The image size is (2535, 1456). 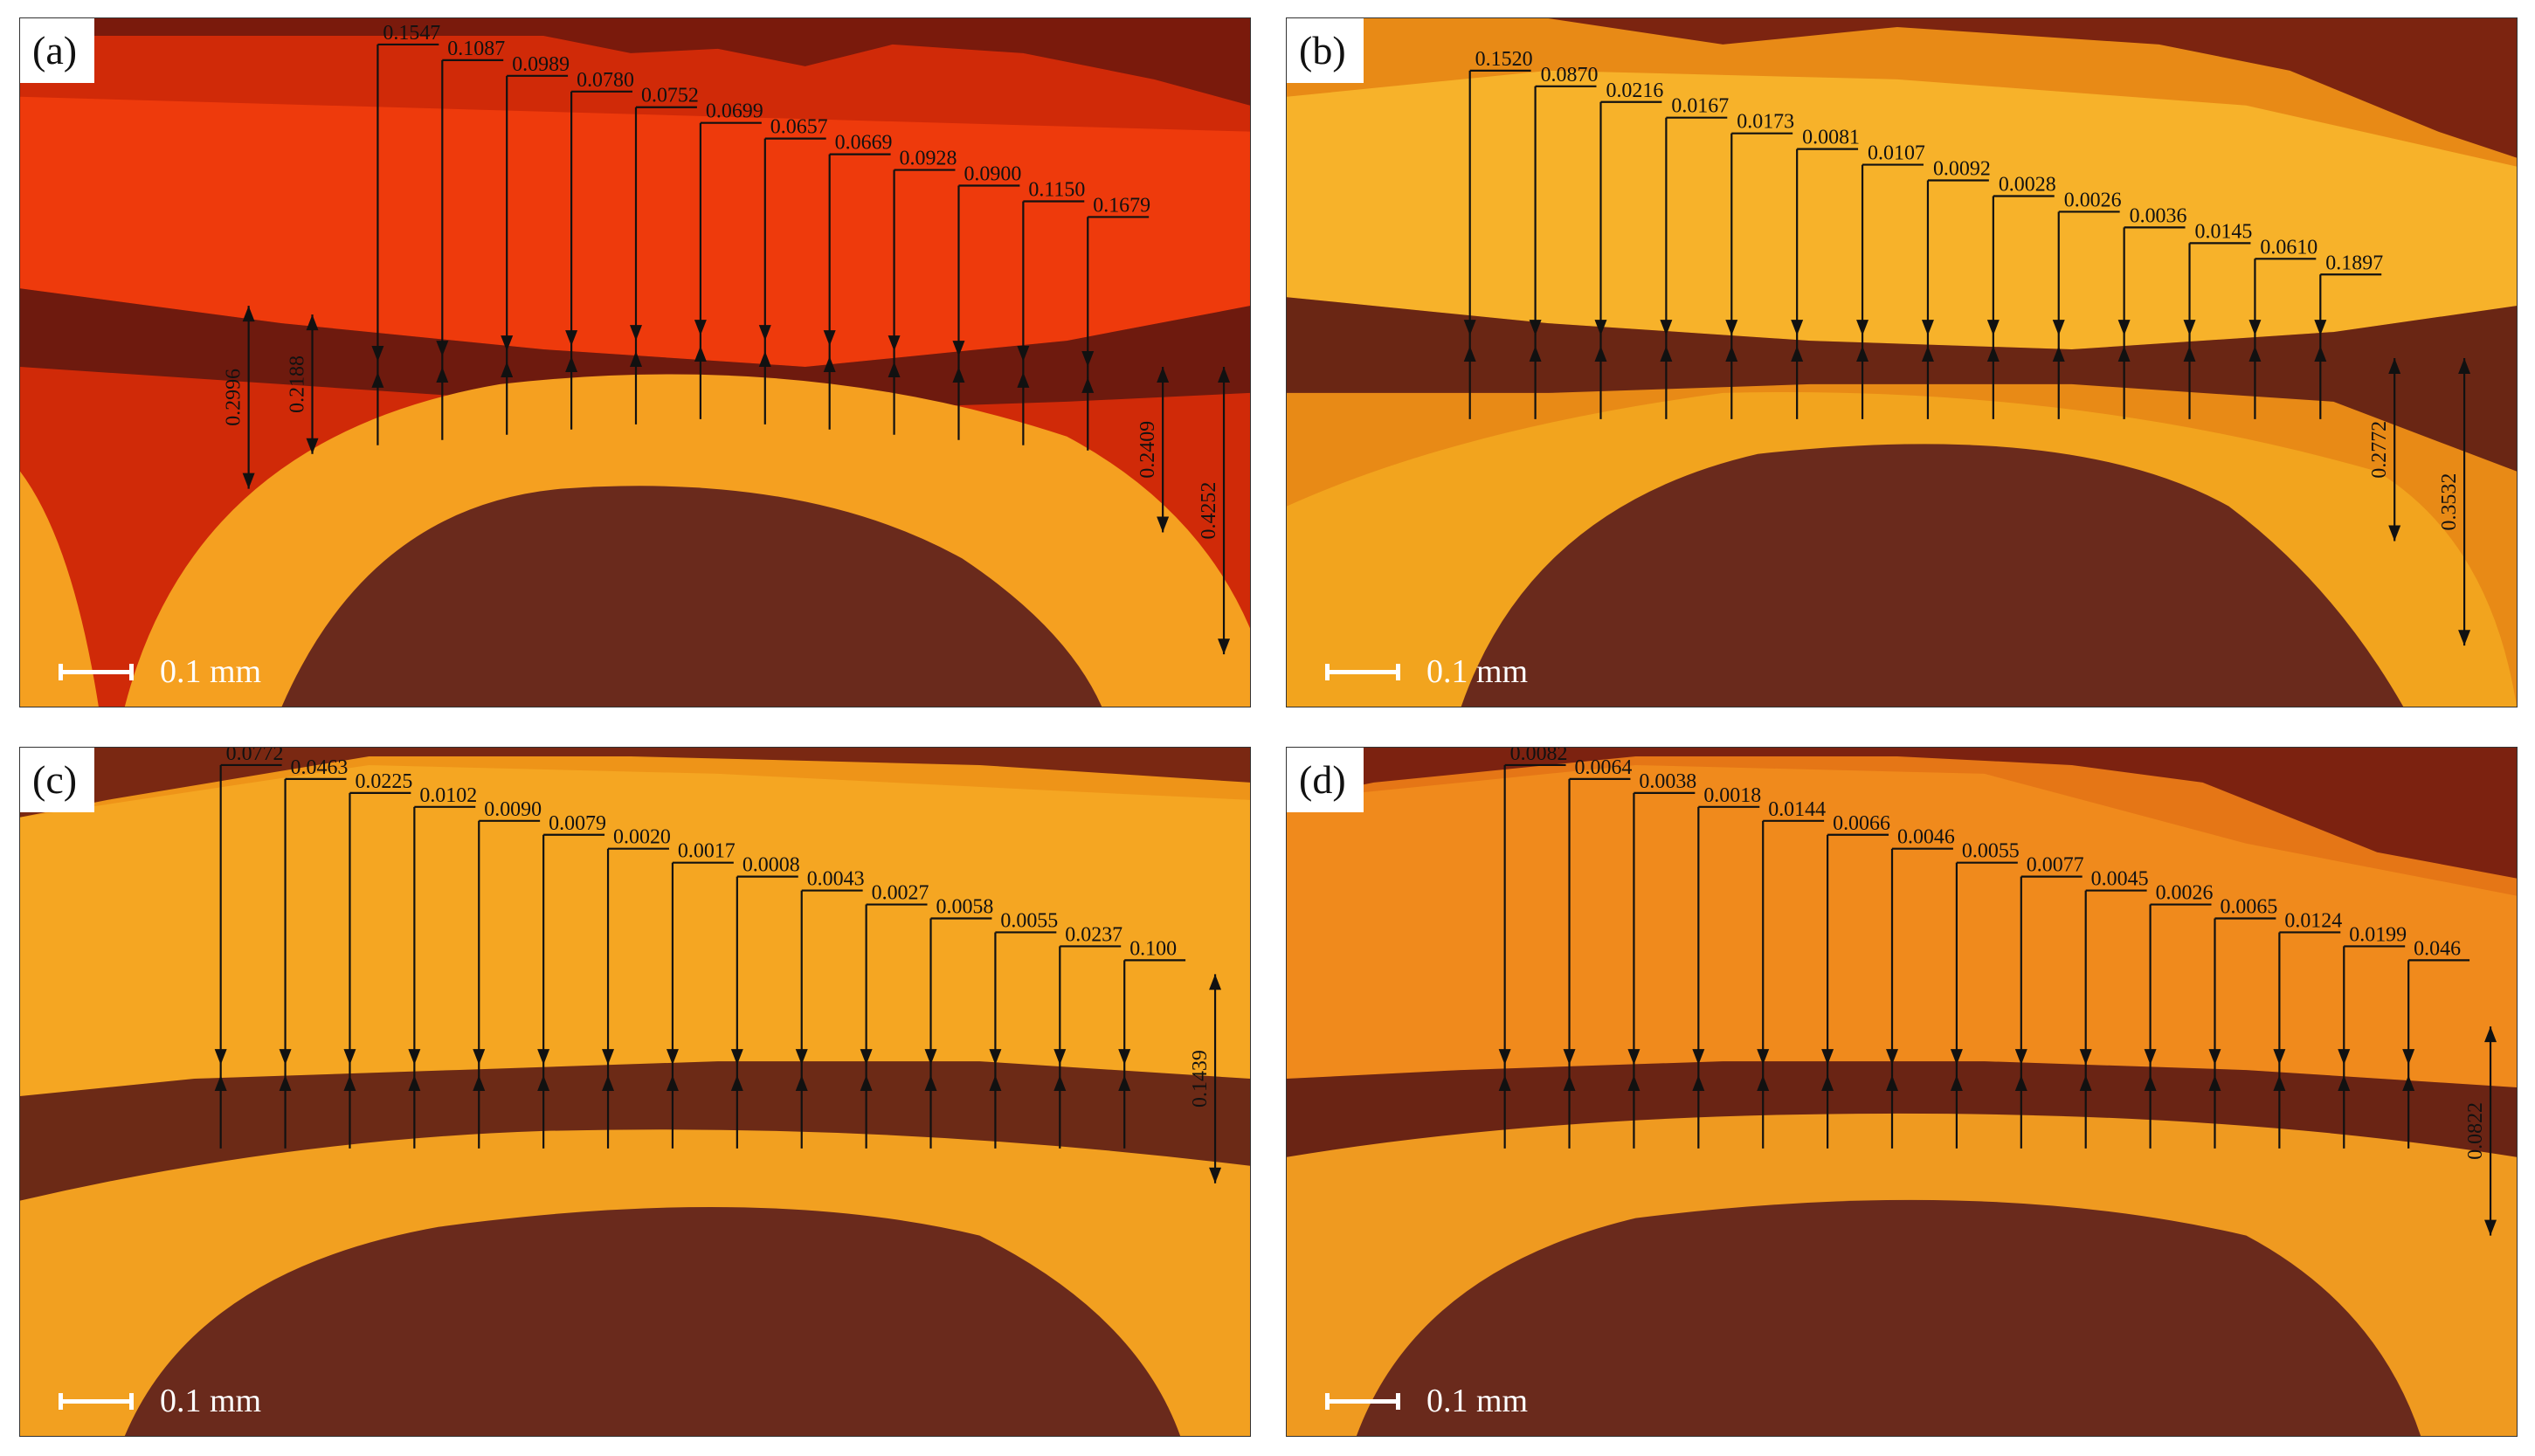 What do you see at coordinates (965, 907) in the screenshot?
I see `gap-thickness-label: 0.0058` at bounding box center [965, 907].